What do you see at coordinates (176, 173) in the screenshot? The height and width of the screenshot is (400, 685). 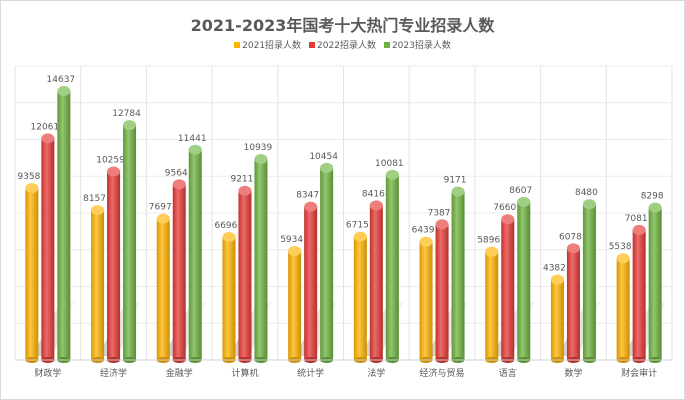 I see `data-label: 9564` at bounding box center [176, 173].